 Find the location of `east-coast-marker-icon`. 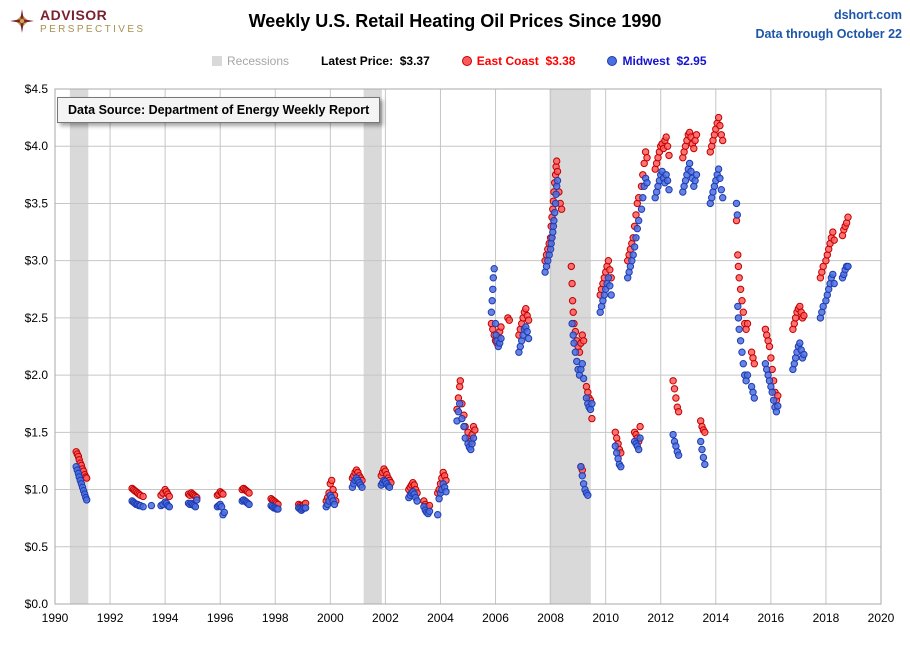

east-coast-marker-icon is located at coordinates (466, 61).